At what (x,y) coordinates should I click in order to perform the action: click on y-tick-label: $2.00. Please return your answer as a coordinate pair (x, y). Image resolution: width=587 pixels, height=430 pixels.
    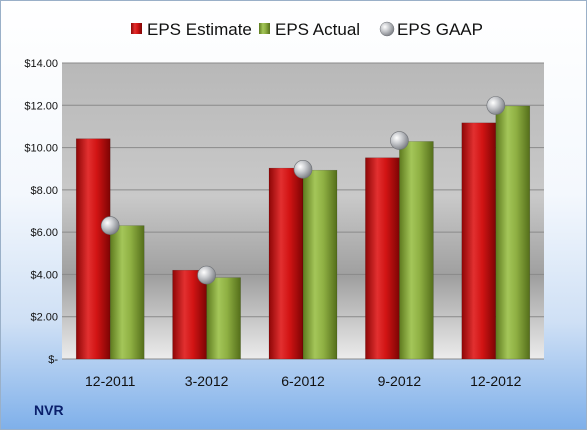
    Looking at the image, I should click on (44, 318).